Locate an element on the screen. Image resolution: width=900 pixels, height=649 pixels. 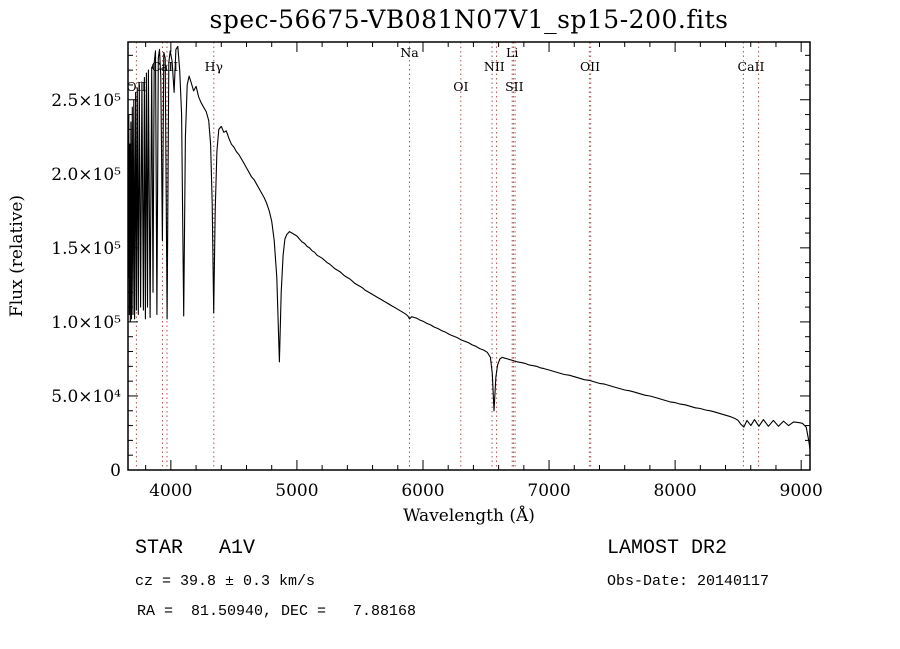
obs-date-value: Obs-Date: 20140117 is located at coordinates (688, 581).